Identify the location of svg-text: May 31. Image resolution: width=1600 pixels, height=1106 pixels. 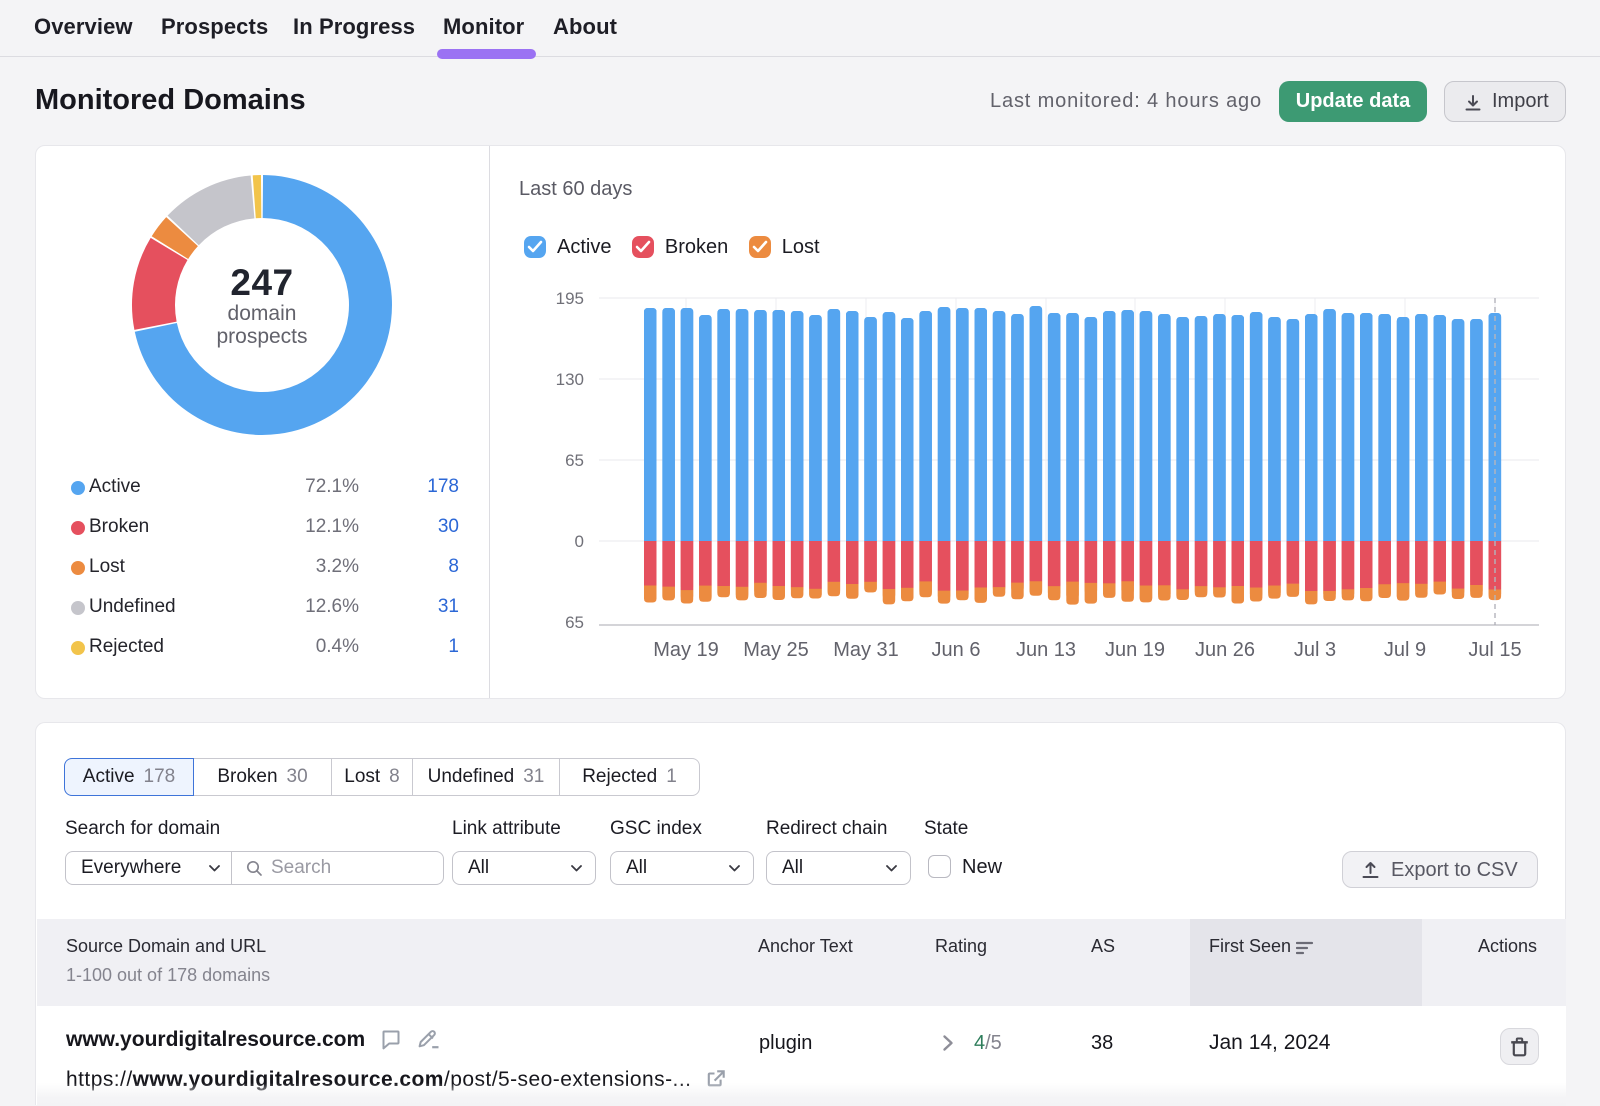
(866, 650).